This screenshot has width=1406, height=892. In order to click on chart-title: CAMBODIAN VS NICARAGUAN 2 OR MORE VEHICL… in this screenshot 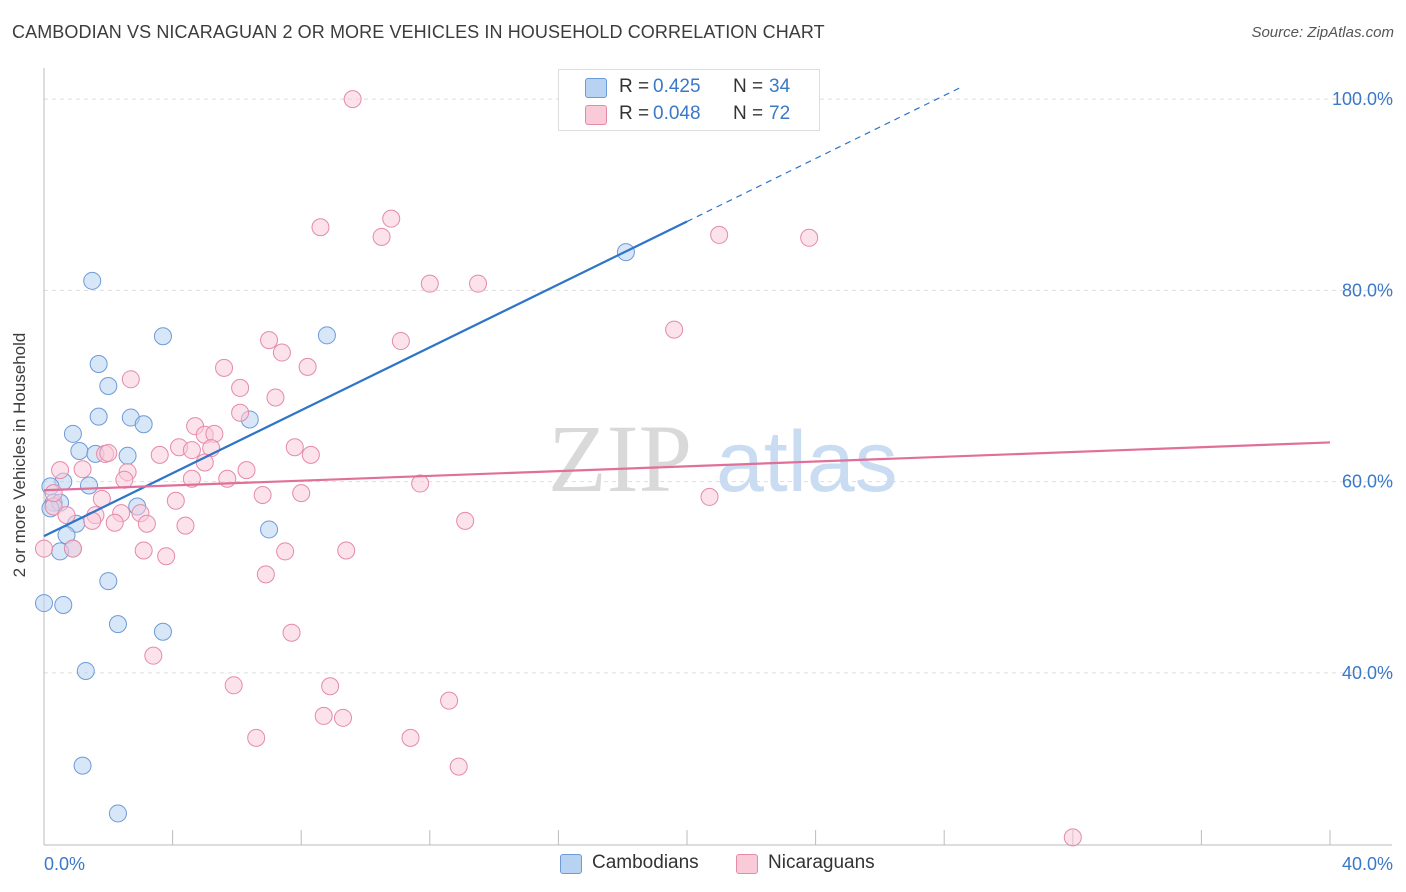, I will do `click(418, 32)`.